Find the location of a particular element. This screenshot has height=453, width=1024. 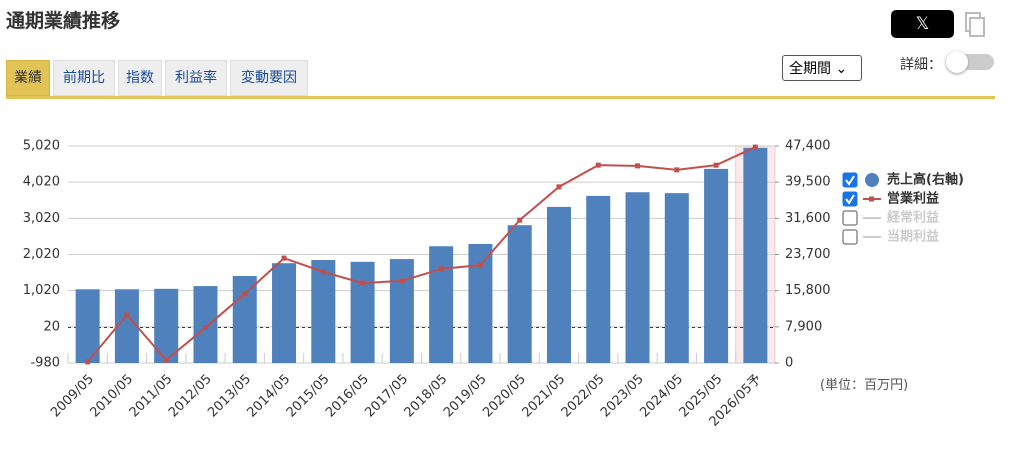

y2-tick-label: 7,900 is located at coordinates (803, 326).